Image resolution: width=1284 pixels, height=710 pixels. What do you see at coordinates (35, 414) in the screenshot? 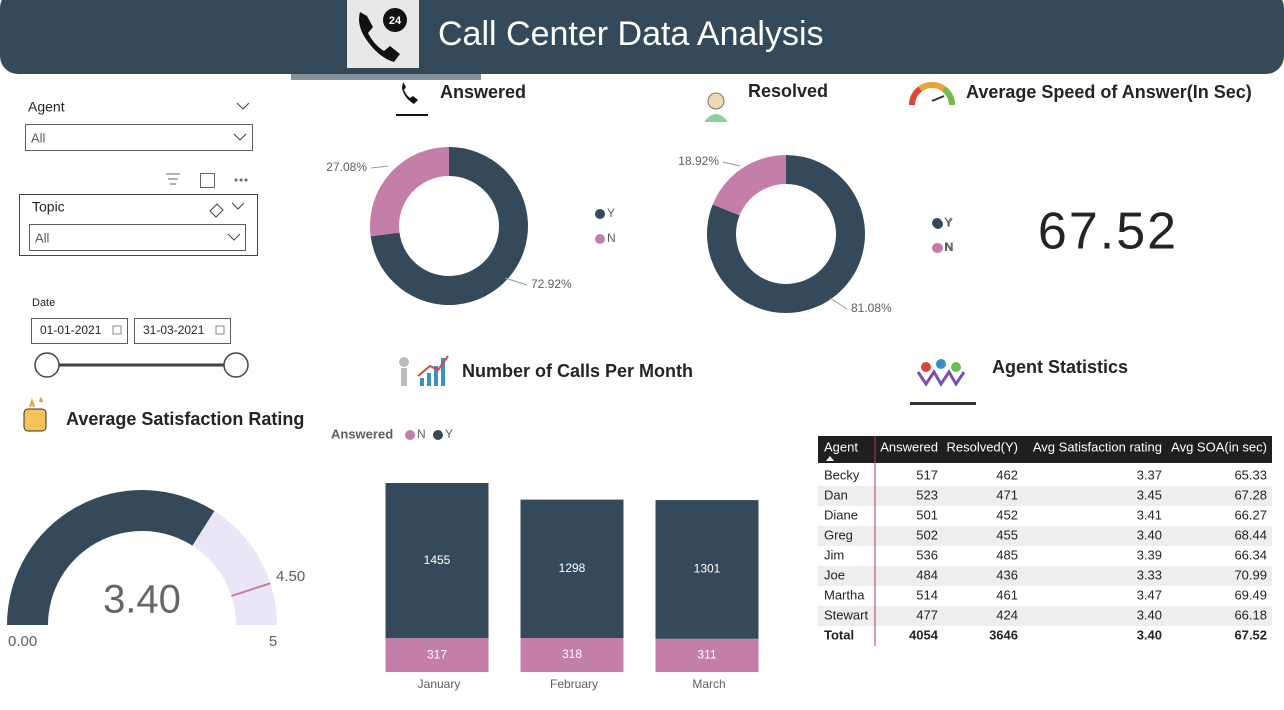
I see `satisfaction-icon` at bounding box center [35, 414].